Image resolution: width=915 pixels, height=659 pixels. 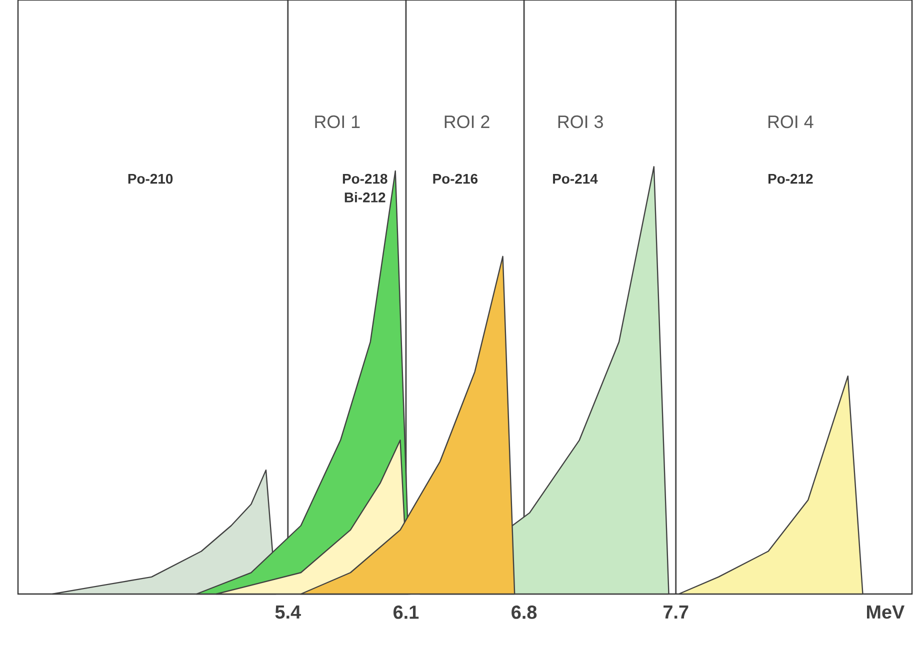 What do you see at coordinates (455, 179) in the screenshot?
I see `annotation: Po-216` at bounding box center [455, 179].